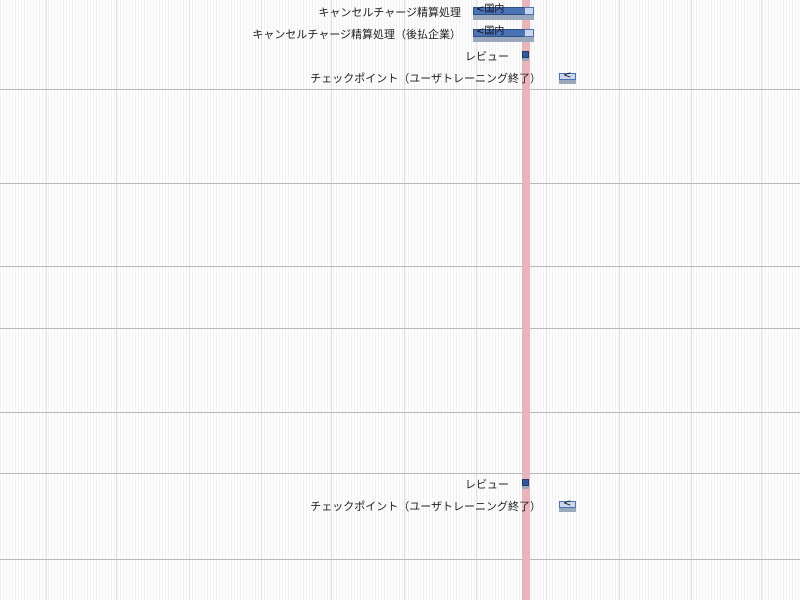 The height and width of the screenshot is (600, 800). Describe the element at coordinates (389, 12) in the screenshot. I see `task-label: キャンセルチャージ精算処理` at that location.